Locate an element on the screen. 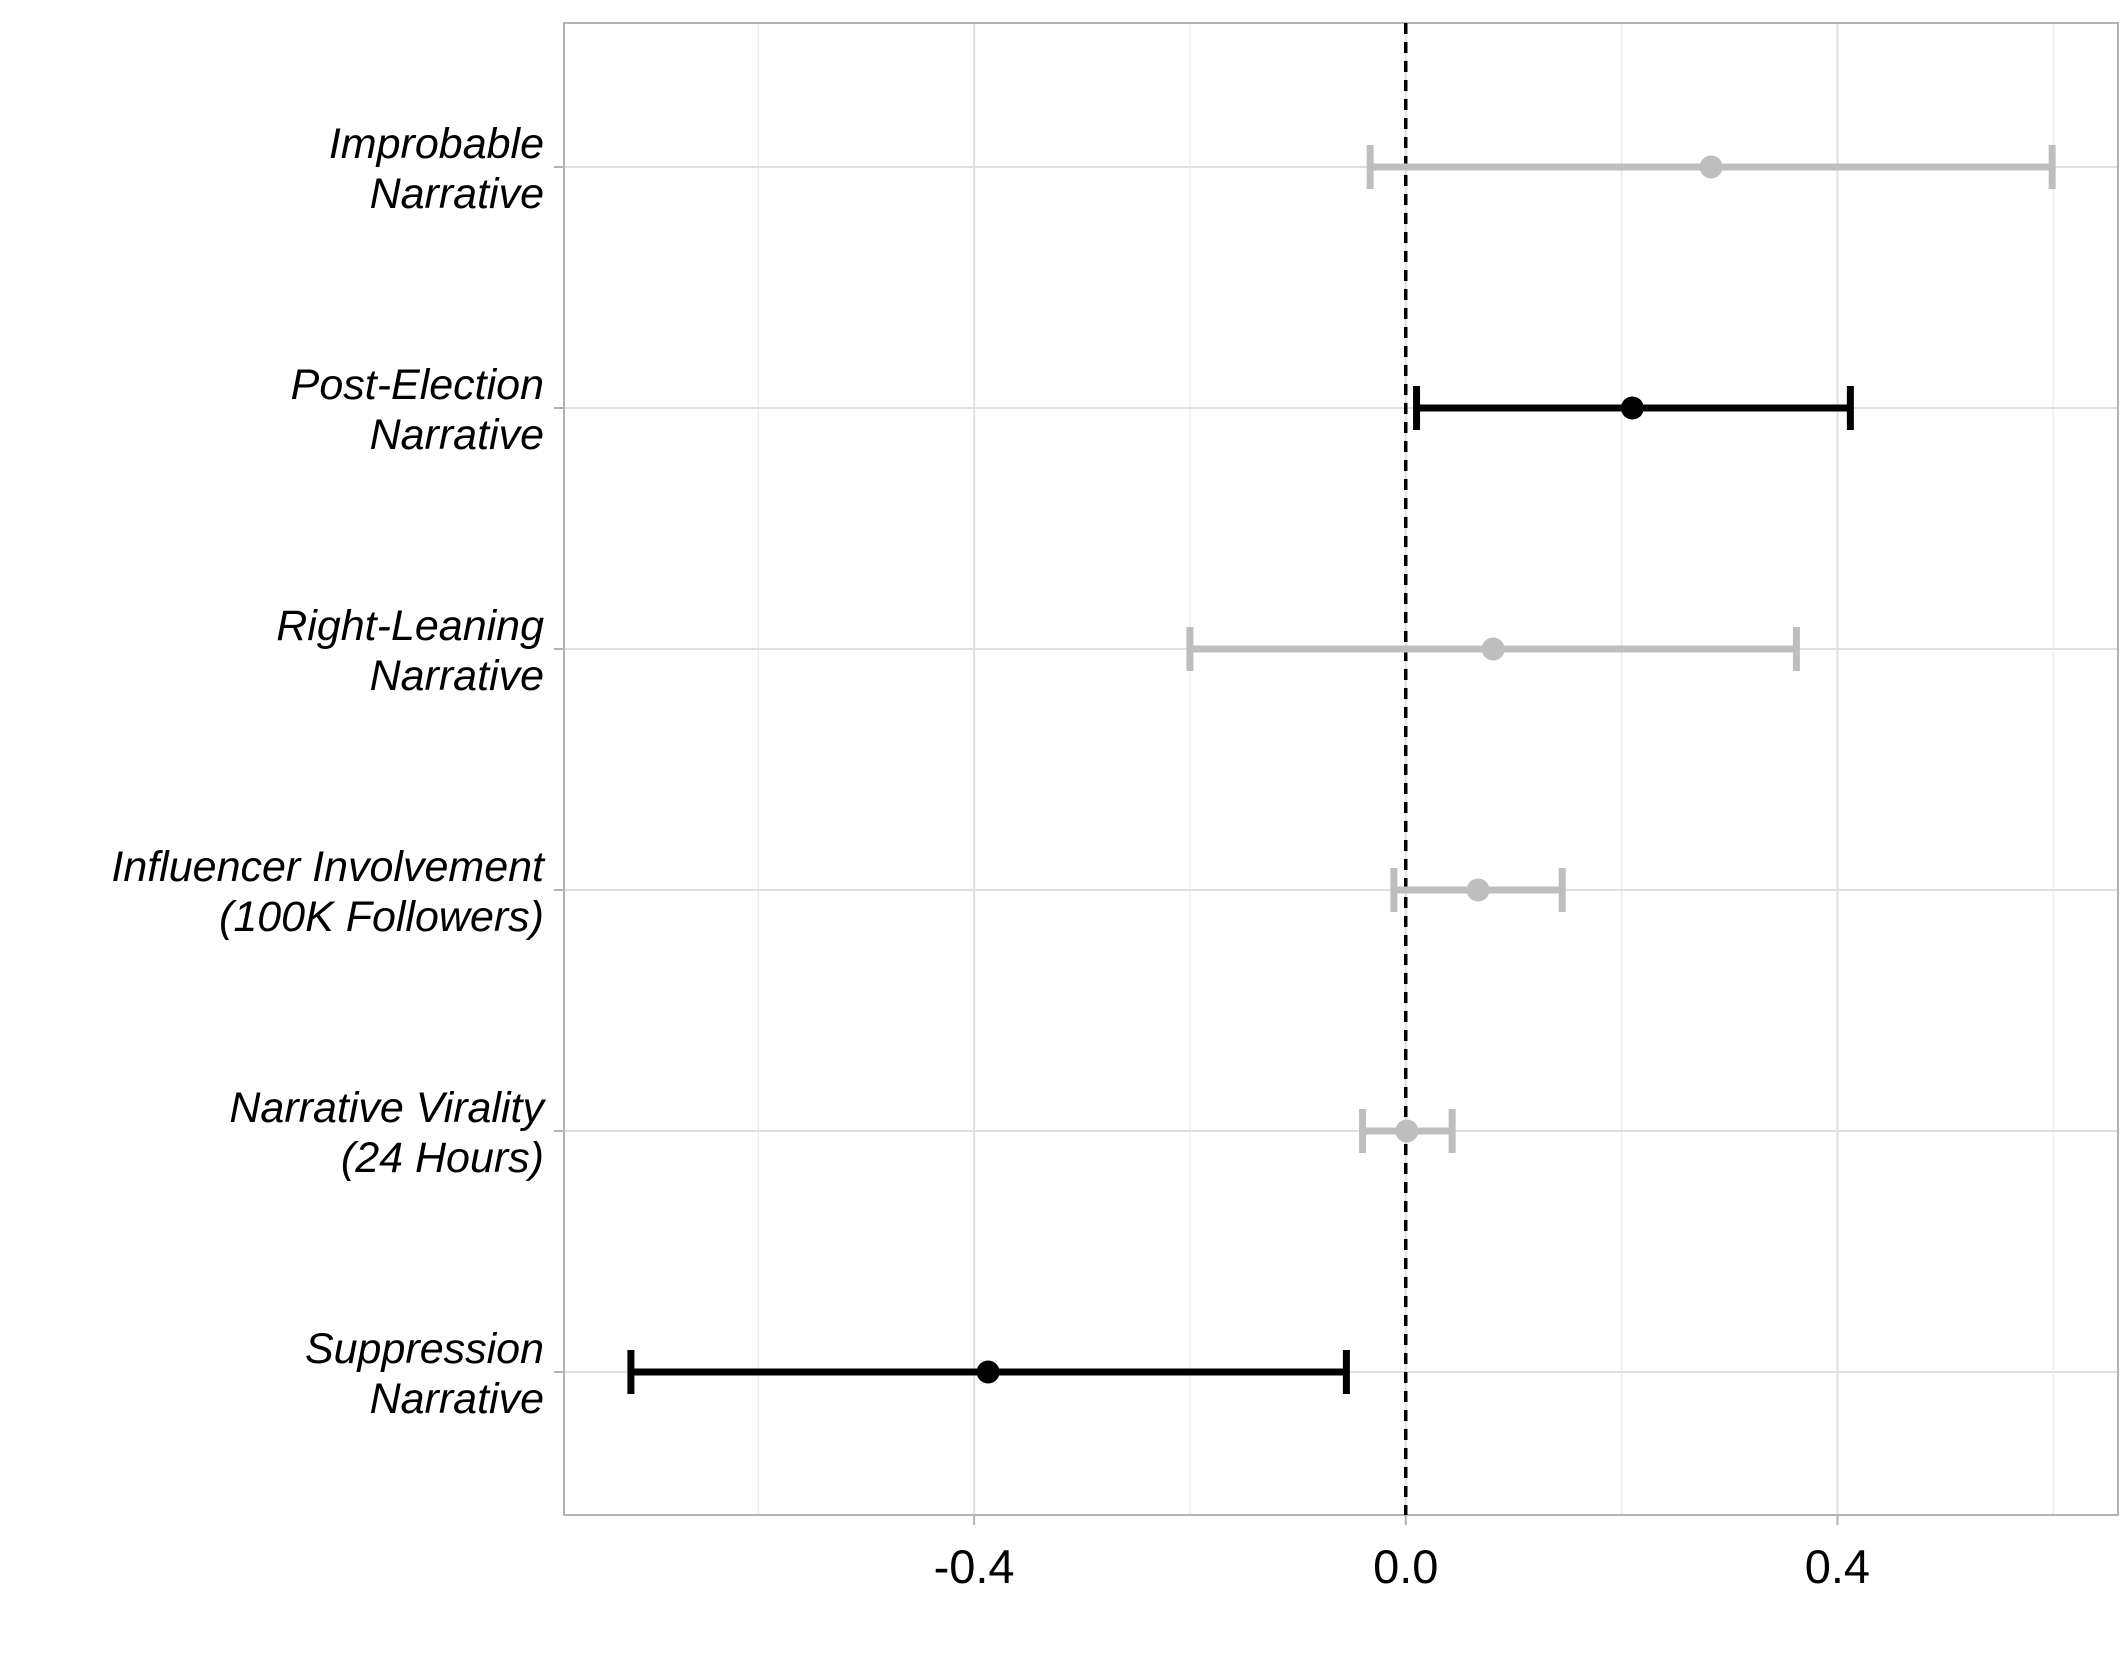 This screenshot has height=1653, width=2125. x-tick-labels: -0.4 0.0 0.4 is located at coordinates (1402, 1554).